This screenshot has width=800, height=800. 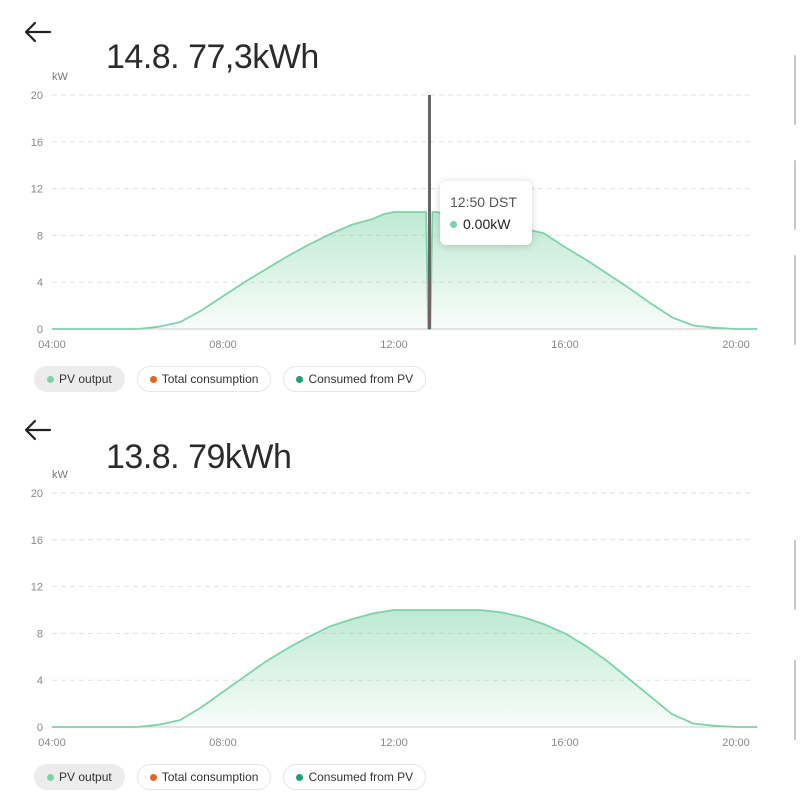 What do you see at coordinates (199, 457) in the screenshot?
I see `page-title: 13.8. 79kWh` at bounding box center [199, 457].